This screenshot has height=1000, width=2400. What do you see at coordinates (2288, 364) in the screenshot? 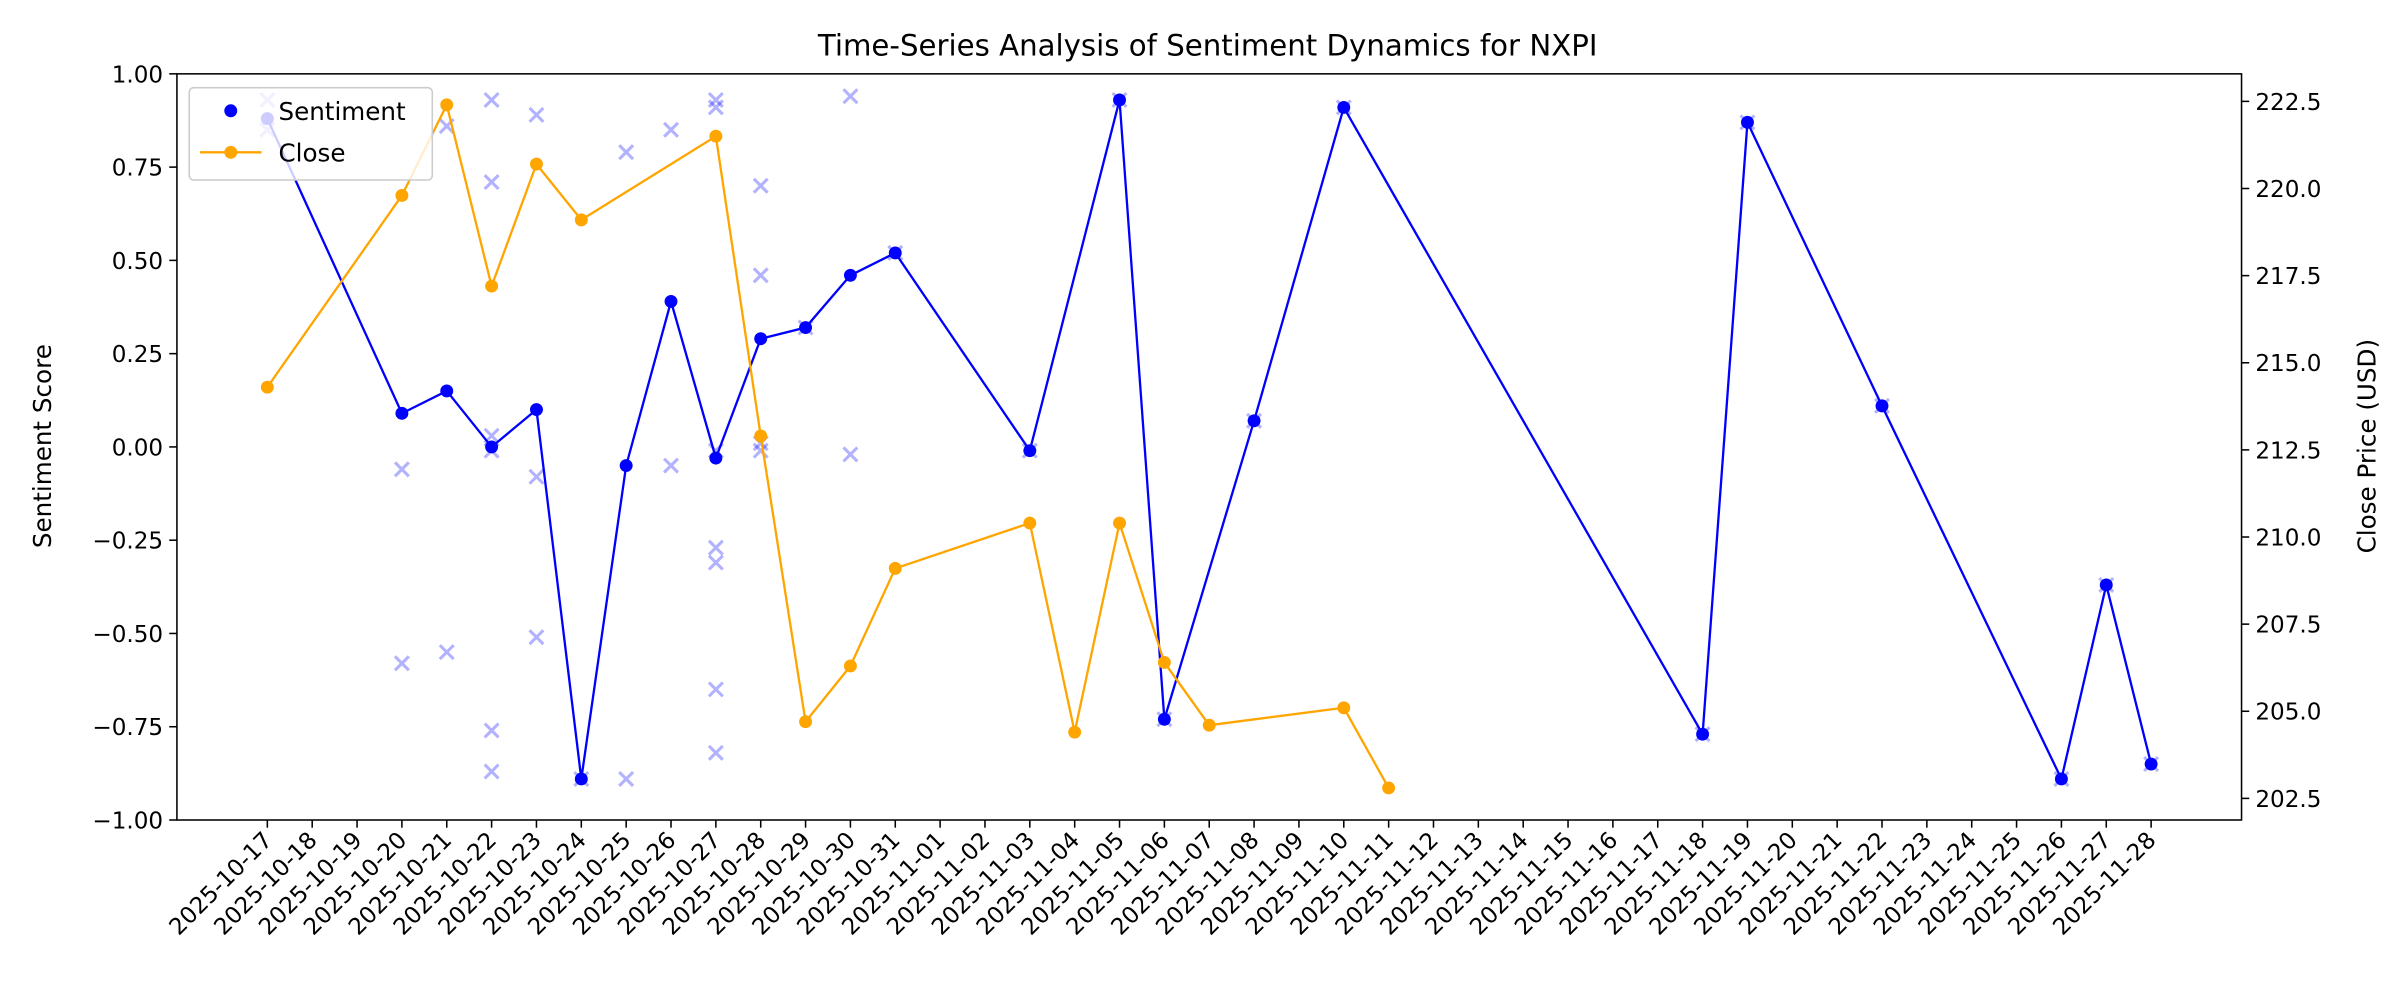
I see `y2-tick-label: 215.0` at bounding box center [2288, 364].